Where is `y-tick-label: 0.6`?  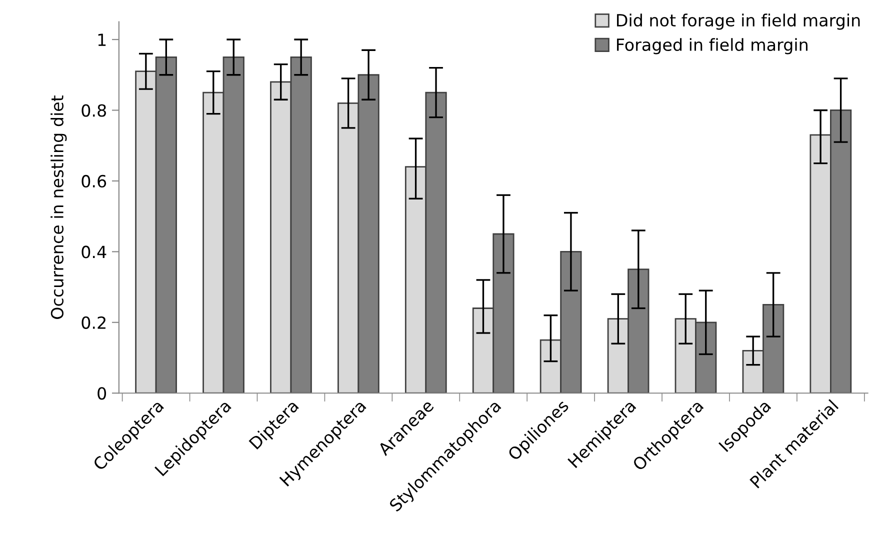
y-tick-label: 0.6 is located at coordinates (94, 181).